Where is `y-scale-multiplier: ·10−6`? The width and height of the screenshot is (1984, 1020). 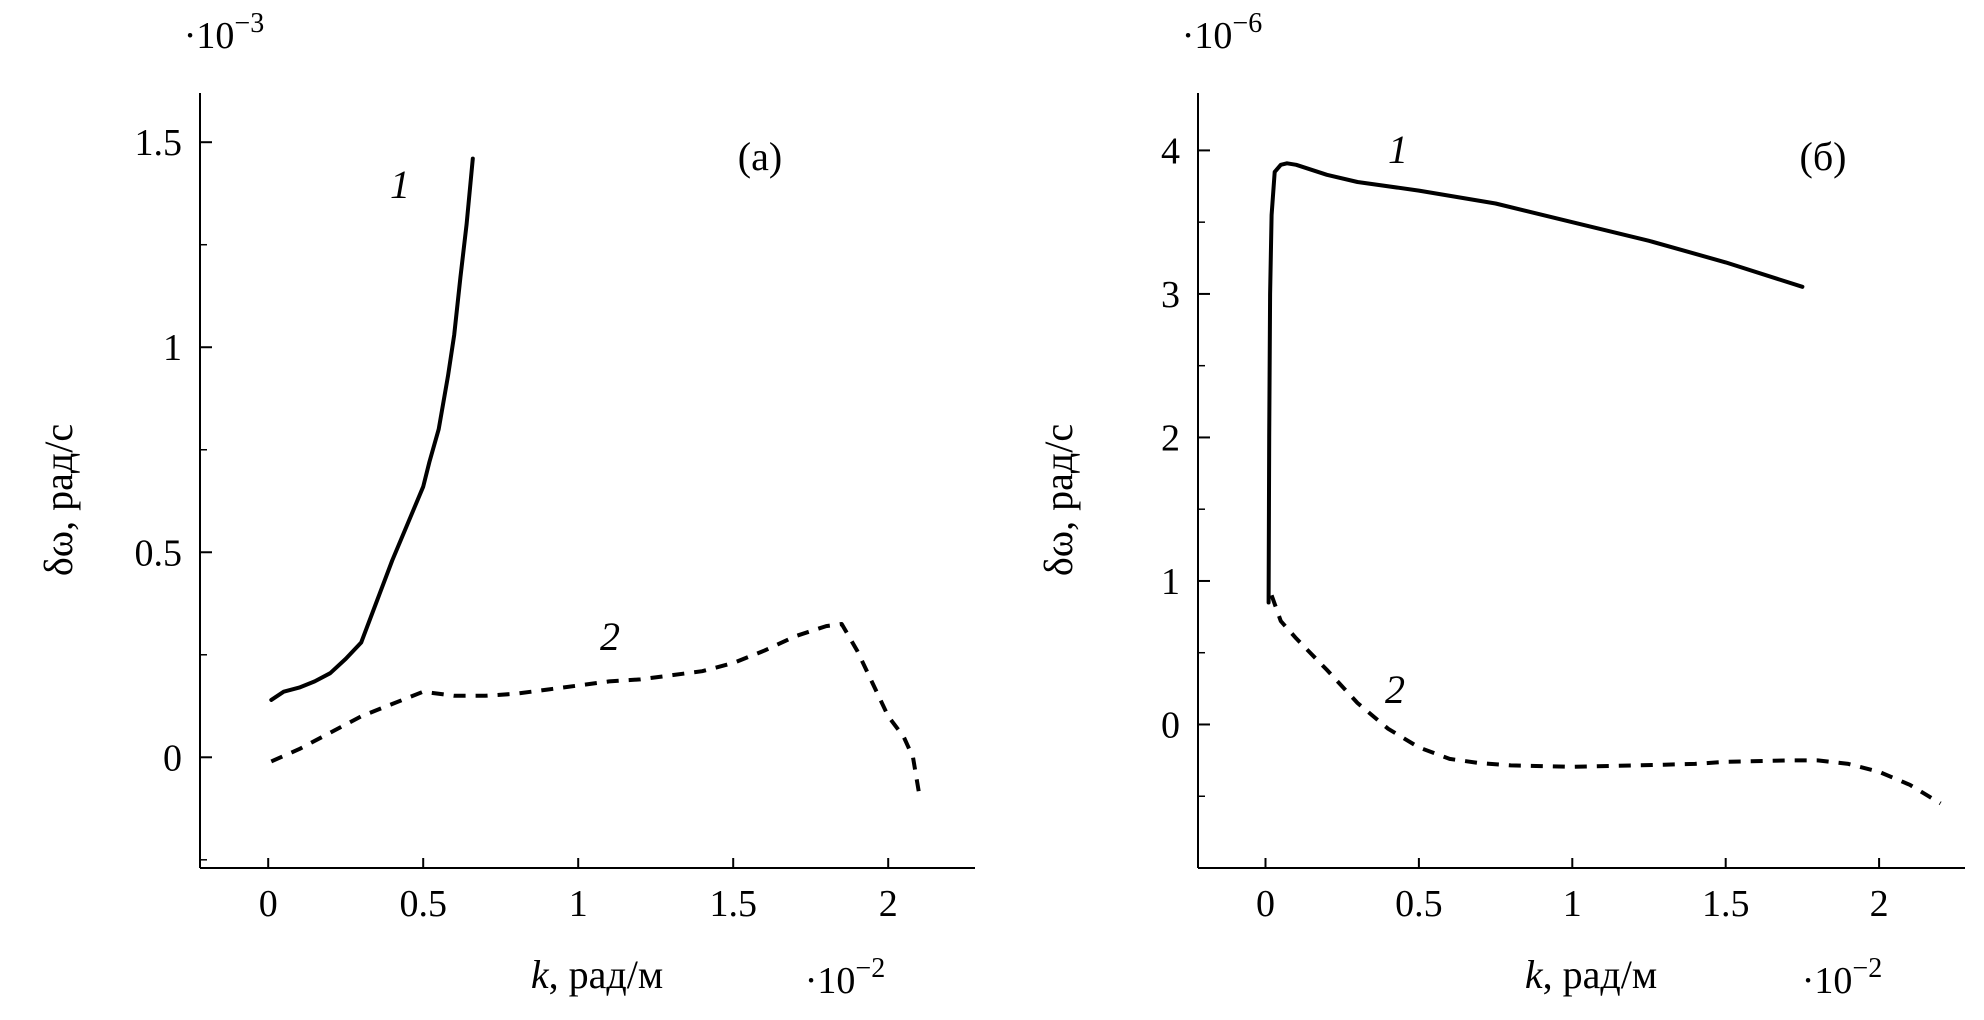
y-scale-multiplier: ·10−6 is located at coordinates (1222, 32).